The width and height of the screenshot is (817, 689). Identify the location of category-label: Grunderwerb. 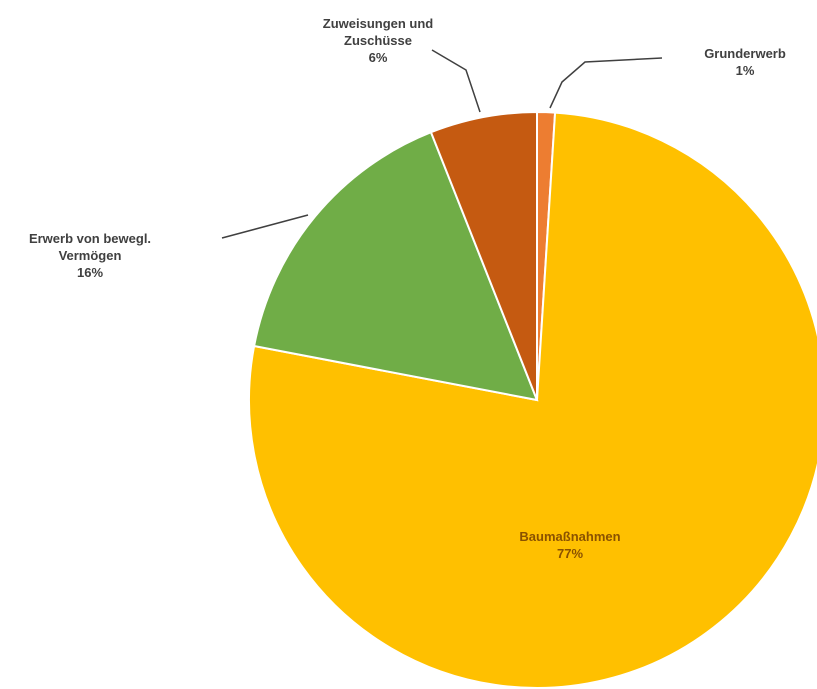
(745, 53).